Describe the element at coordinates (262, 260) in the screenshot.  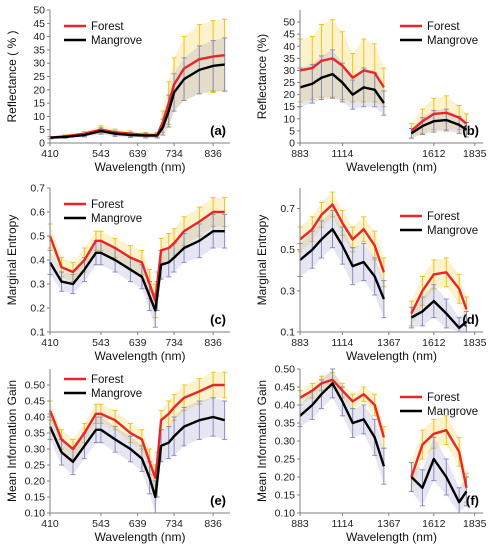
I see `y-axis-label: Marginal Entropy` at that location.